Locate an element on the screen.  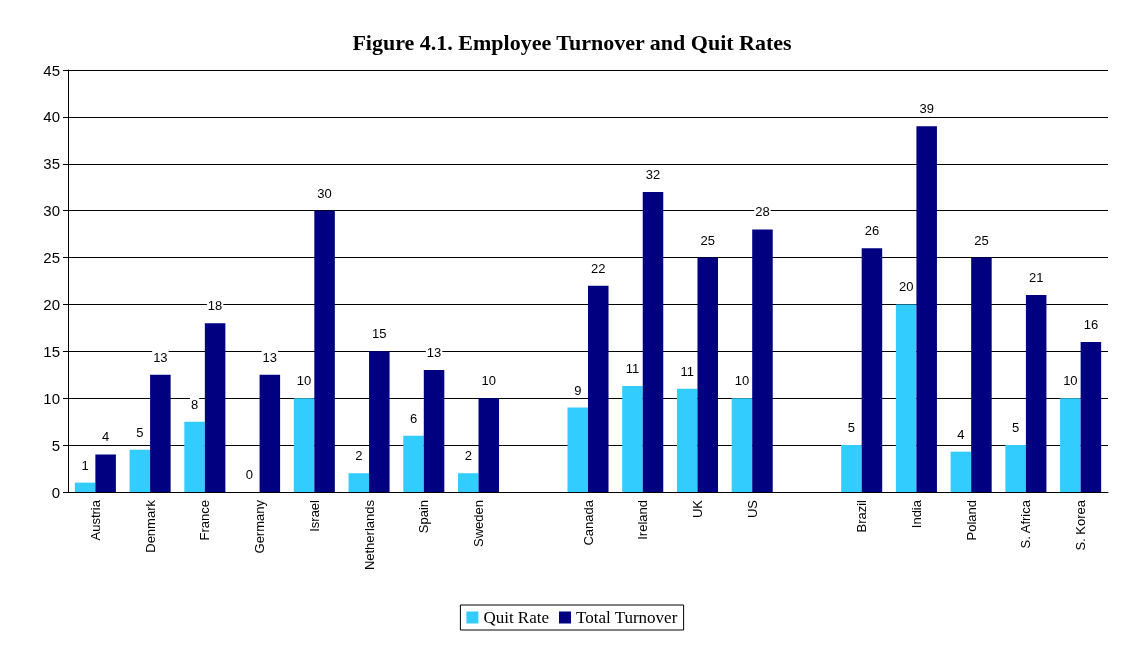
data-label: 28 is located at coordinates (762, 212).